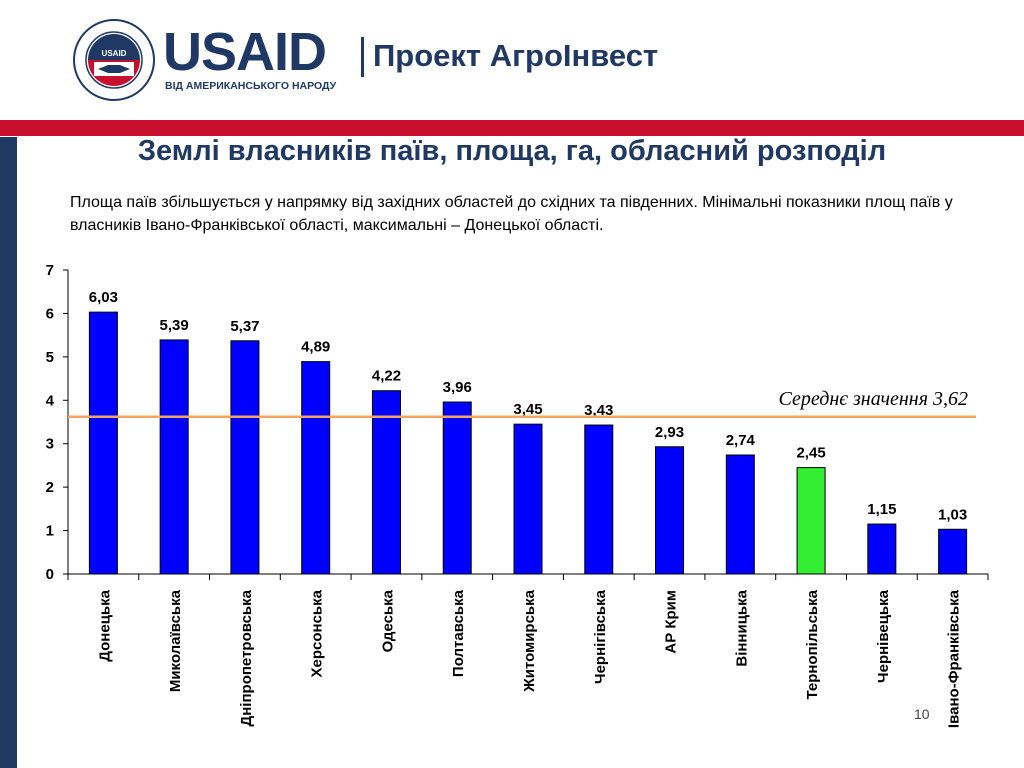 Image resolution: width=1024 pixels, height=768 pixels. I want to click on data-label: 3,96, so click(457, 387).